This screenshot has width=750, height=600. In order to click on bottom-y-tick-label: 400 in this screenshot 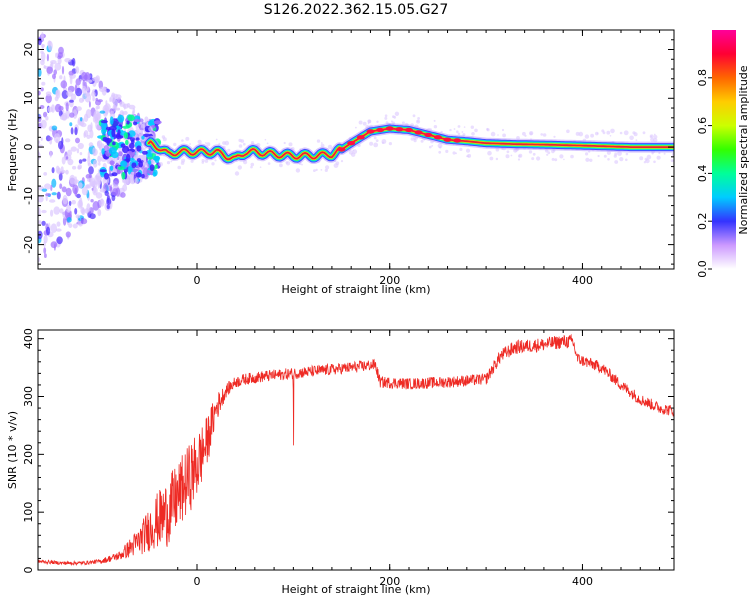, I will do `click(28, 338)`.